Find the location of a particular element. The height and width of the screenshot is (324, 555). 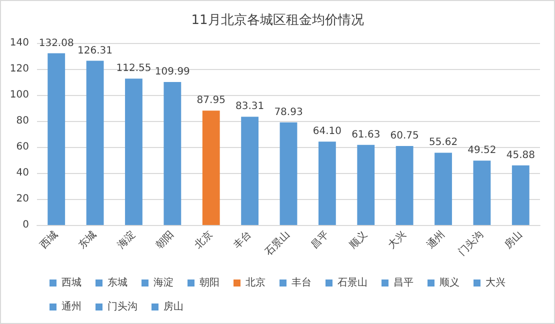

data-label: 126.31 is located at coordinates (95, 50).